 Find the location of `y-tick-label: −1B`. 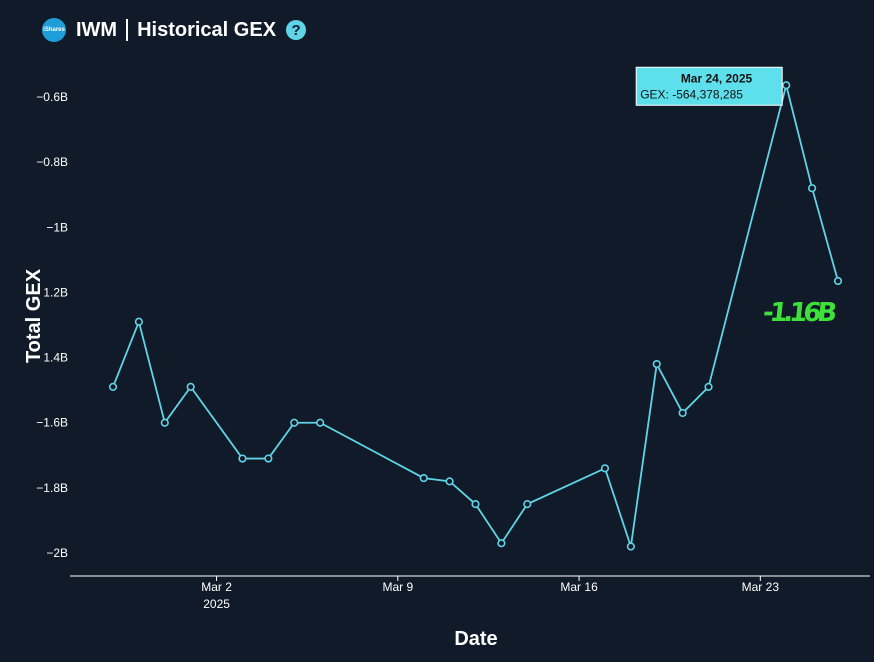

y-tick-label: −1B is located at coordinates (57, 227).